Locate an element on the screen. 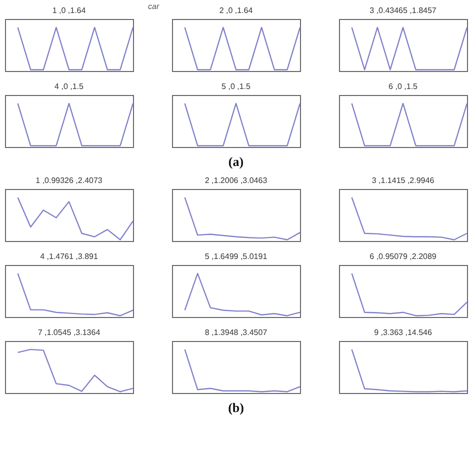 This screenshot has height=474, width=474. chart-title: 2 ,0 ,1.64 is located at coordinates (236, 10).